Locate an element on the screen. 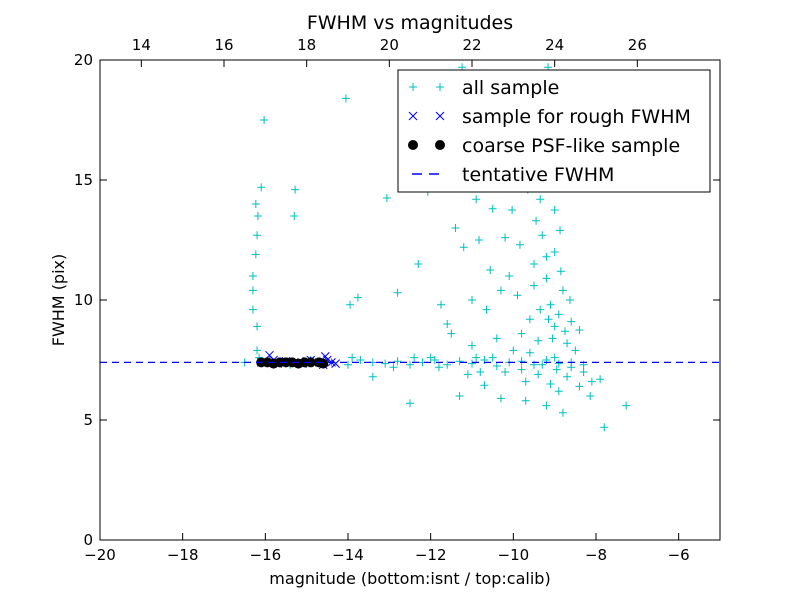 The height and width of the screenshot is (600, 800). legend-label: coarse PSF-like sample is located at coordinates (571, 146).